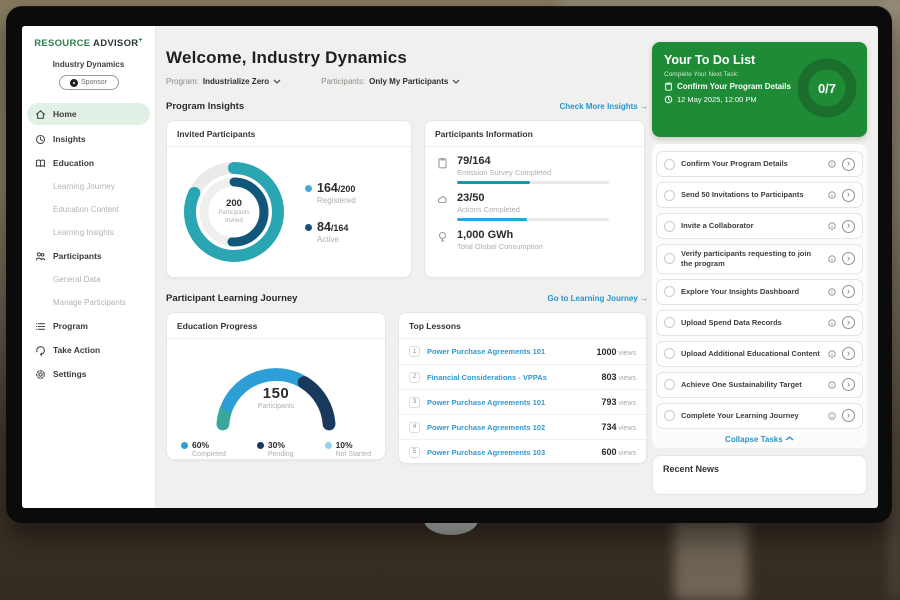 Image resolution: width=900 pixels, height=600 pixels. What do you see at coordinates (488, 209) in the screenshot?
I see `actions-completed-label: Actions Completed` at bounding box center [488, 209].